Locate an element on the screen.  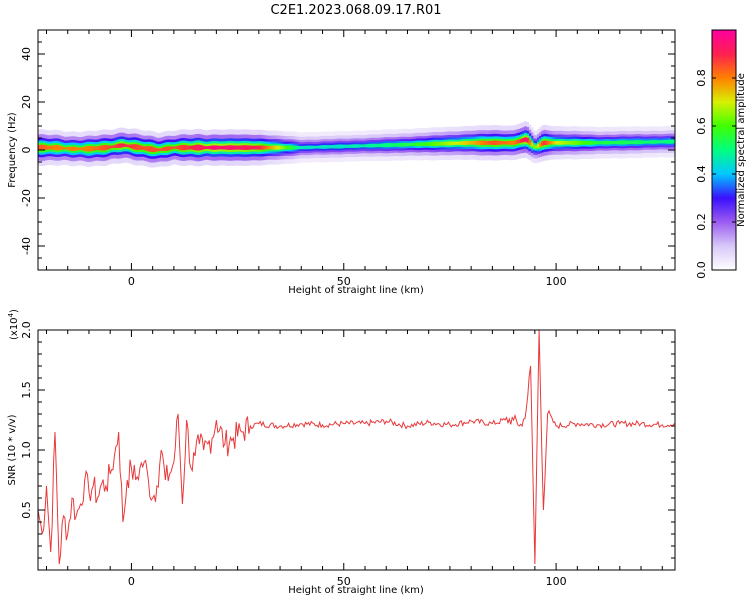
x-tick-label: 50 is located at coordinates (344, 281).